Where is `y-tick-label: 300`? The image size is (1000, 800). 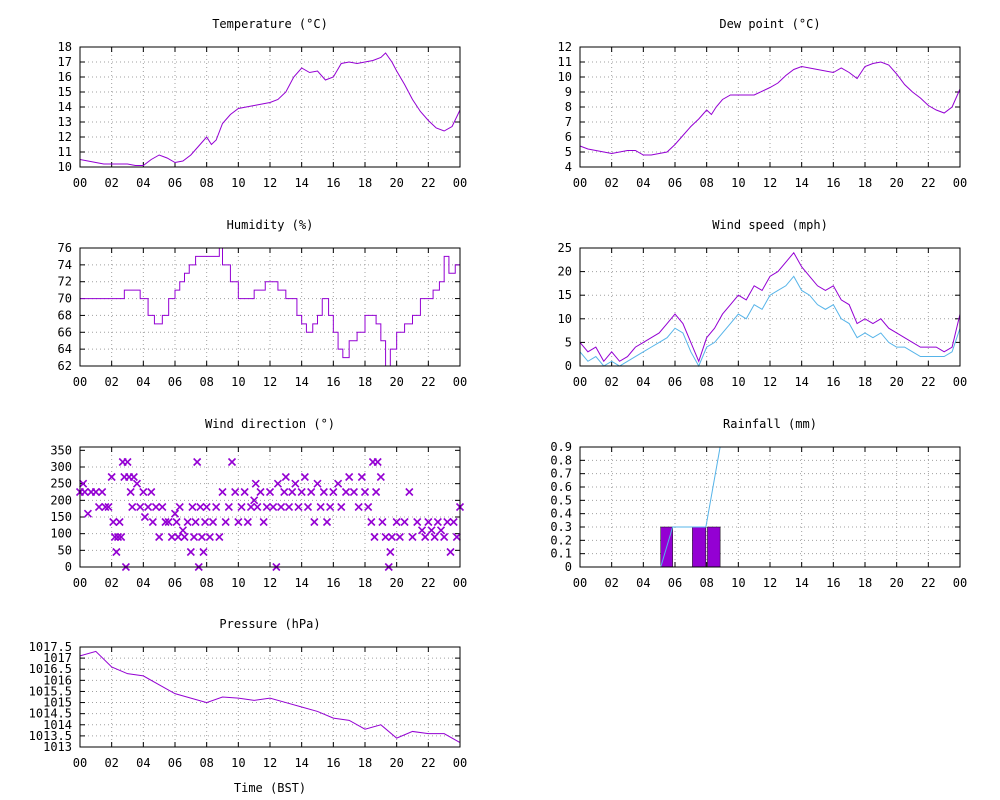
y-tick-label: 300 is located at coordinates (61, 467).